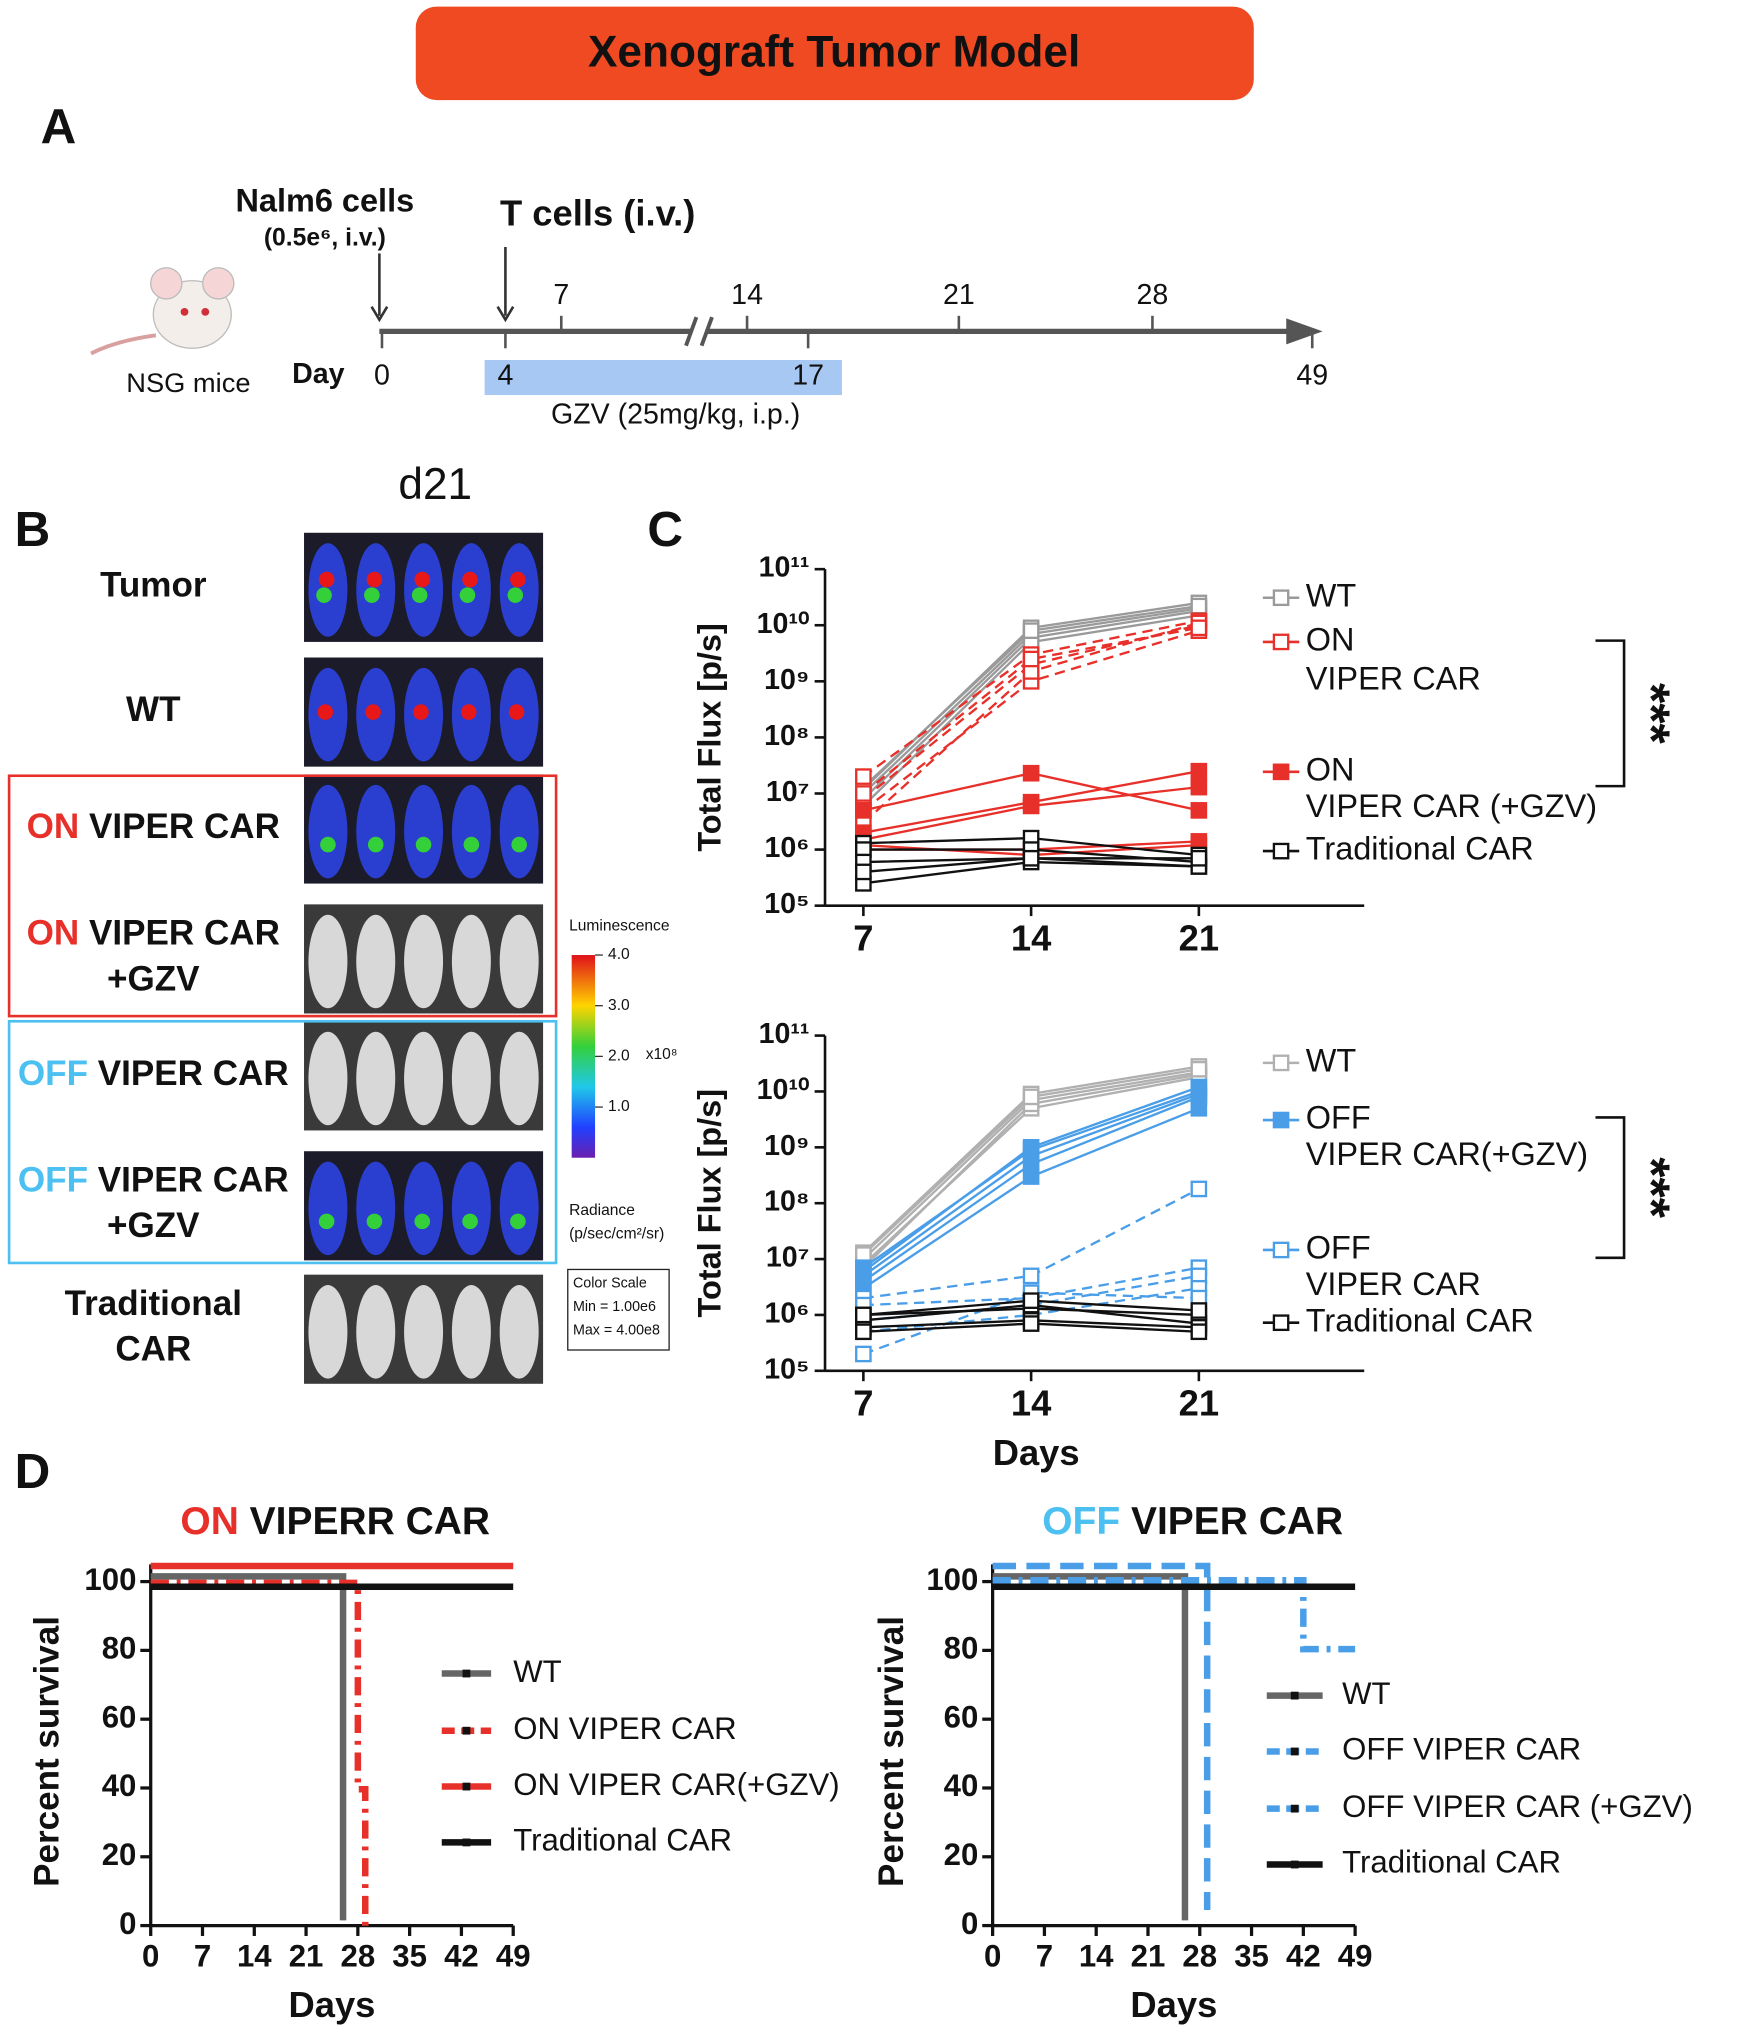 The width and height of the screenshot is (1741, 2040). Describe the element at coordinates (435, 484) in the screenshot. I see `imaging-day: d21` at that location.